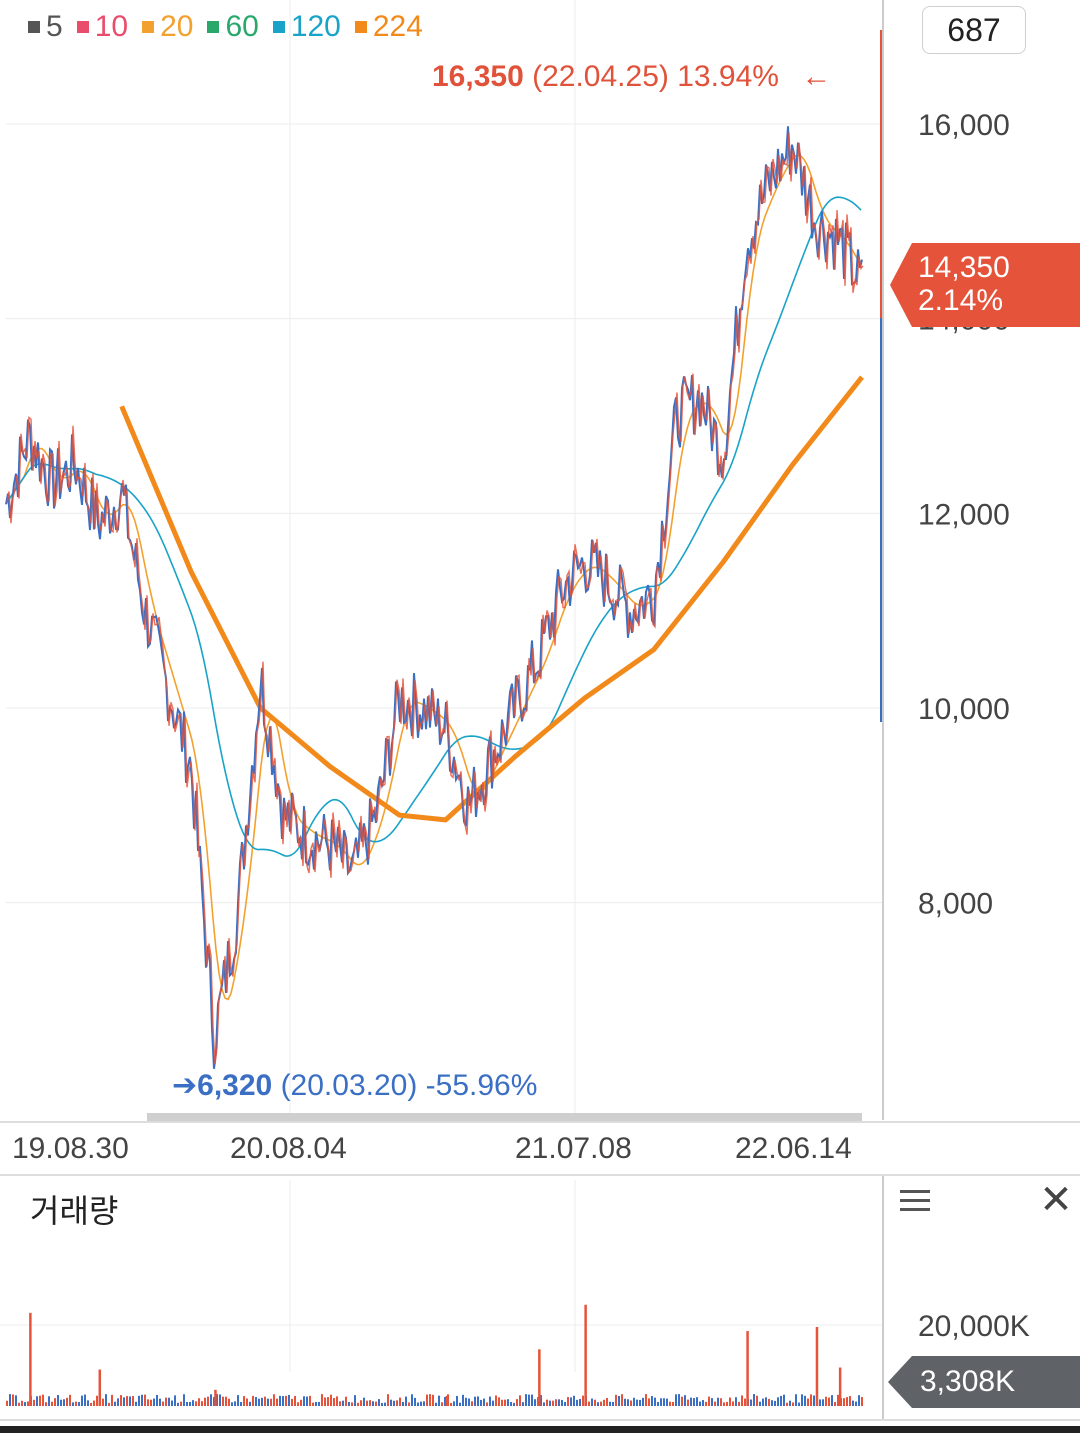  Describe the element at coordinates (915, 1199) in the screenshot. I see `menu-icon` at that location.